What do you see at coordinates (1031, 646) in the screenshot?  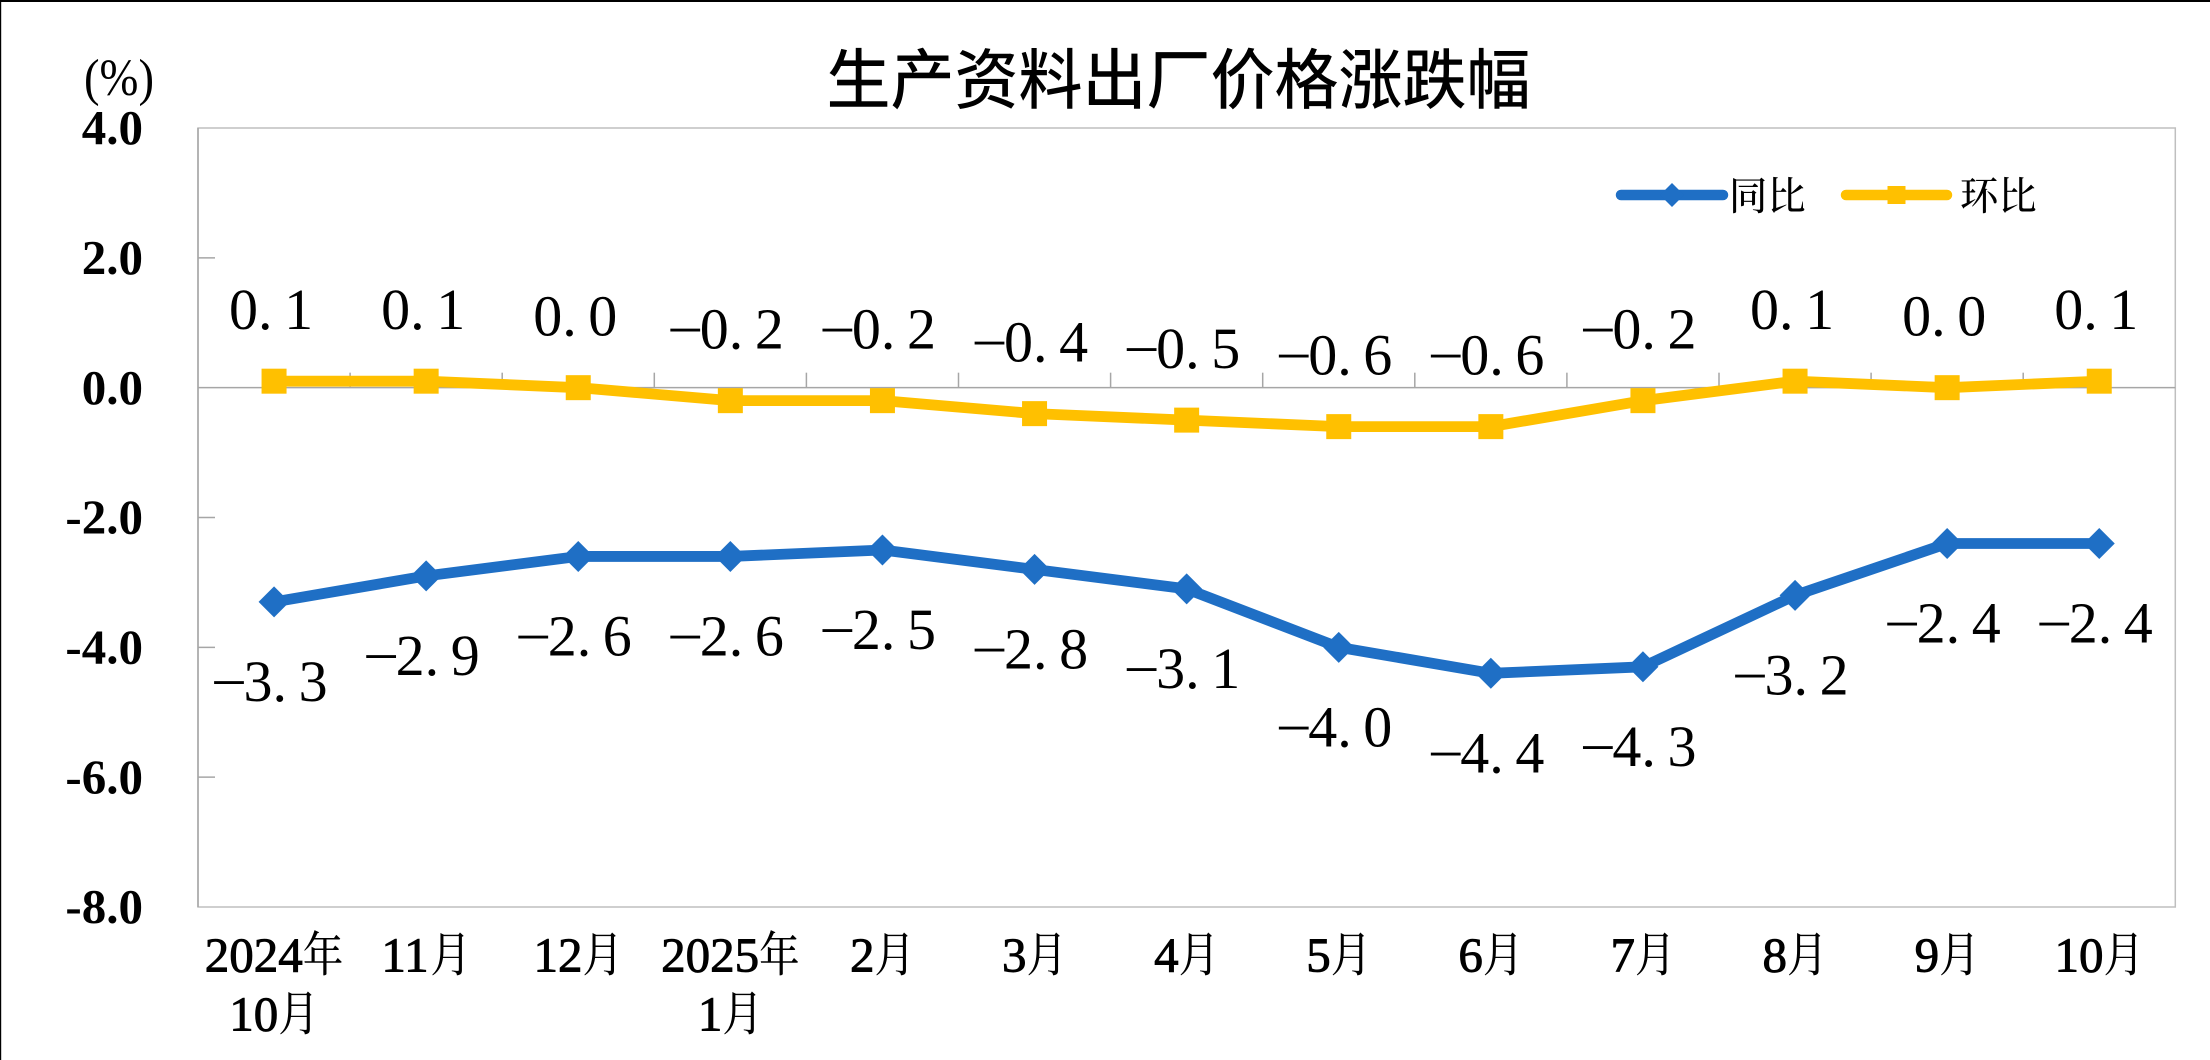 I see `svg-text: –2. 8` at bounding box center [1031, 646].